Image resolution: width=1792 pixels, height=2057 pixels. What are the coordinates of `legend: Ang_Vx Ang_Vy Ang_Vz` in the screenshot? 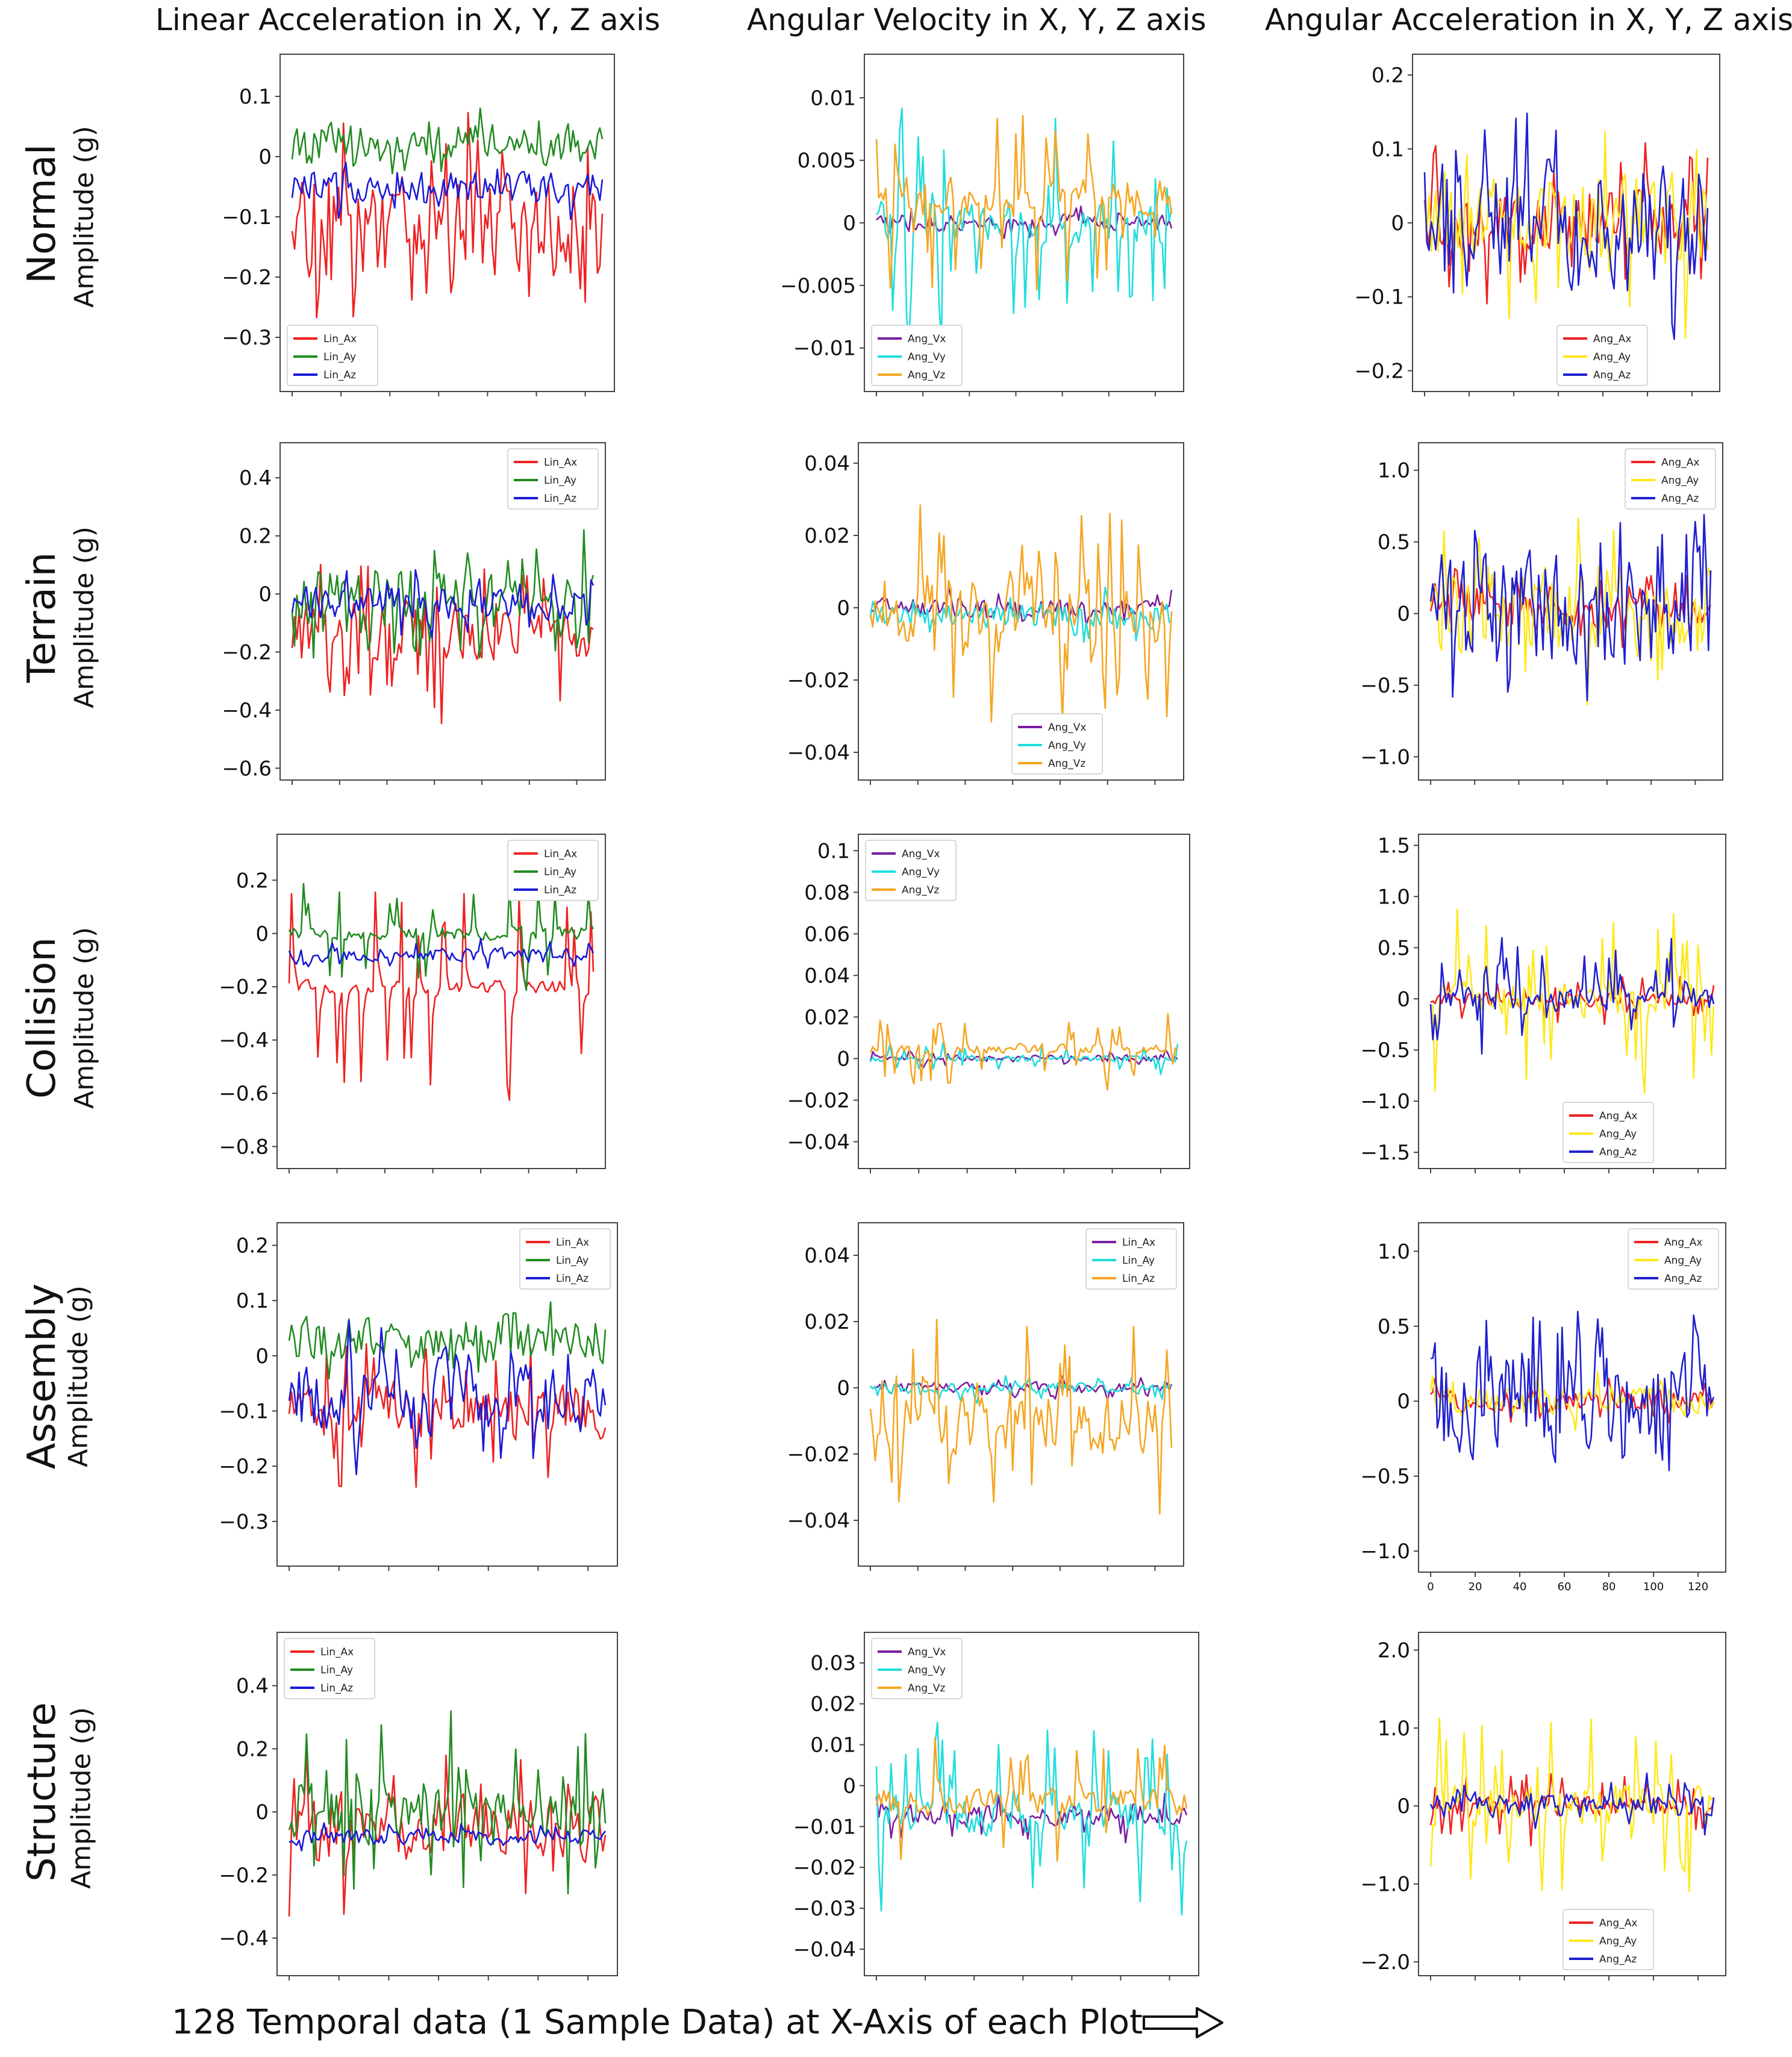 It's located at (911, 870).